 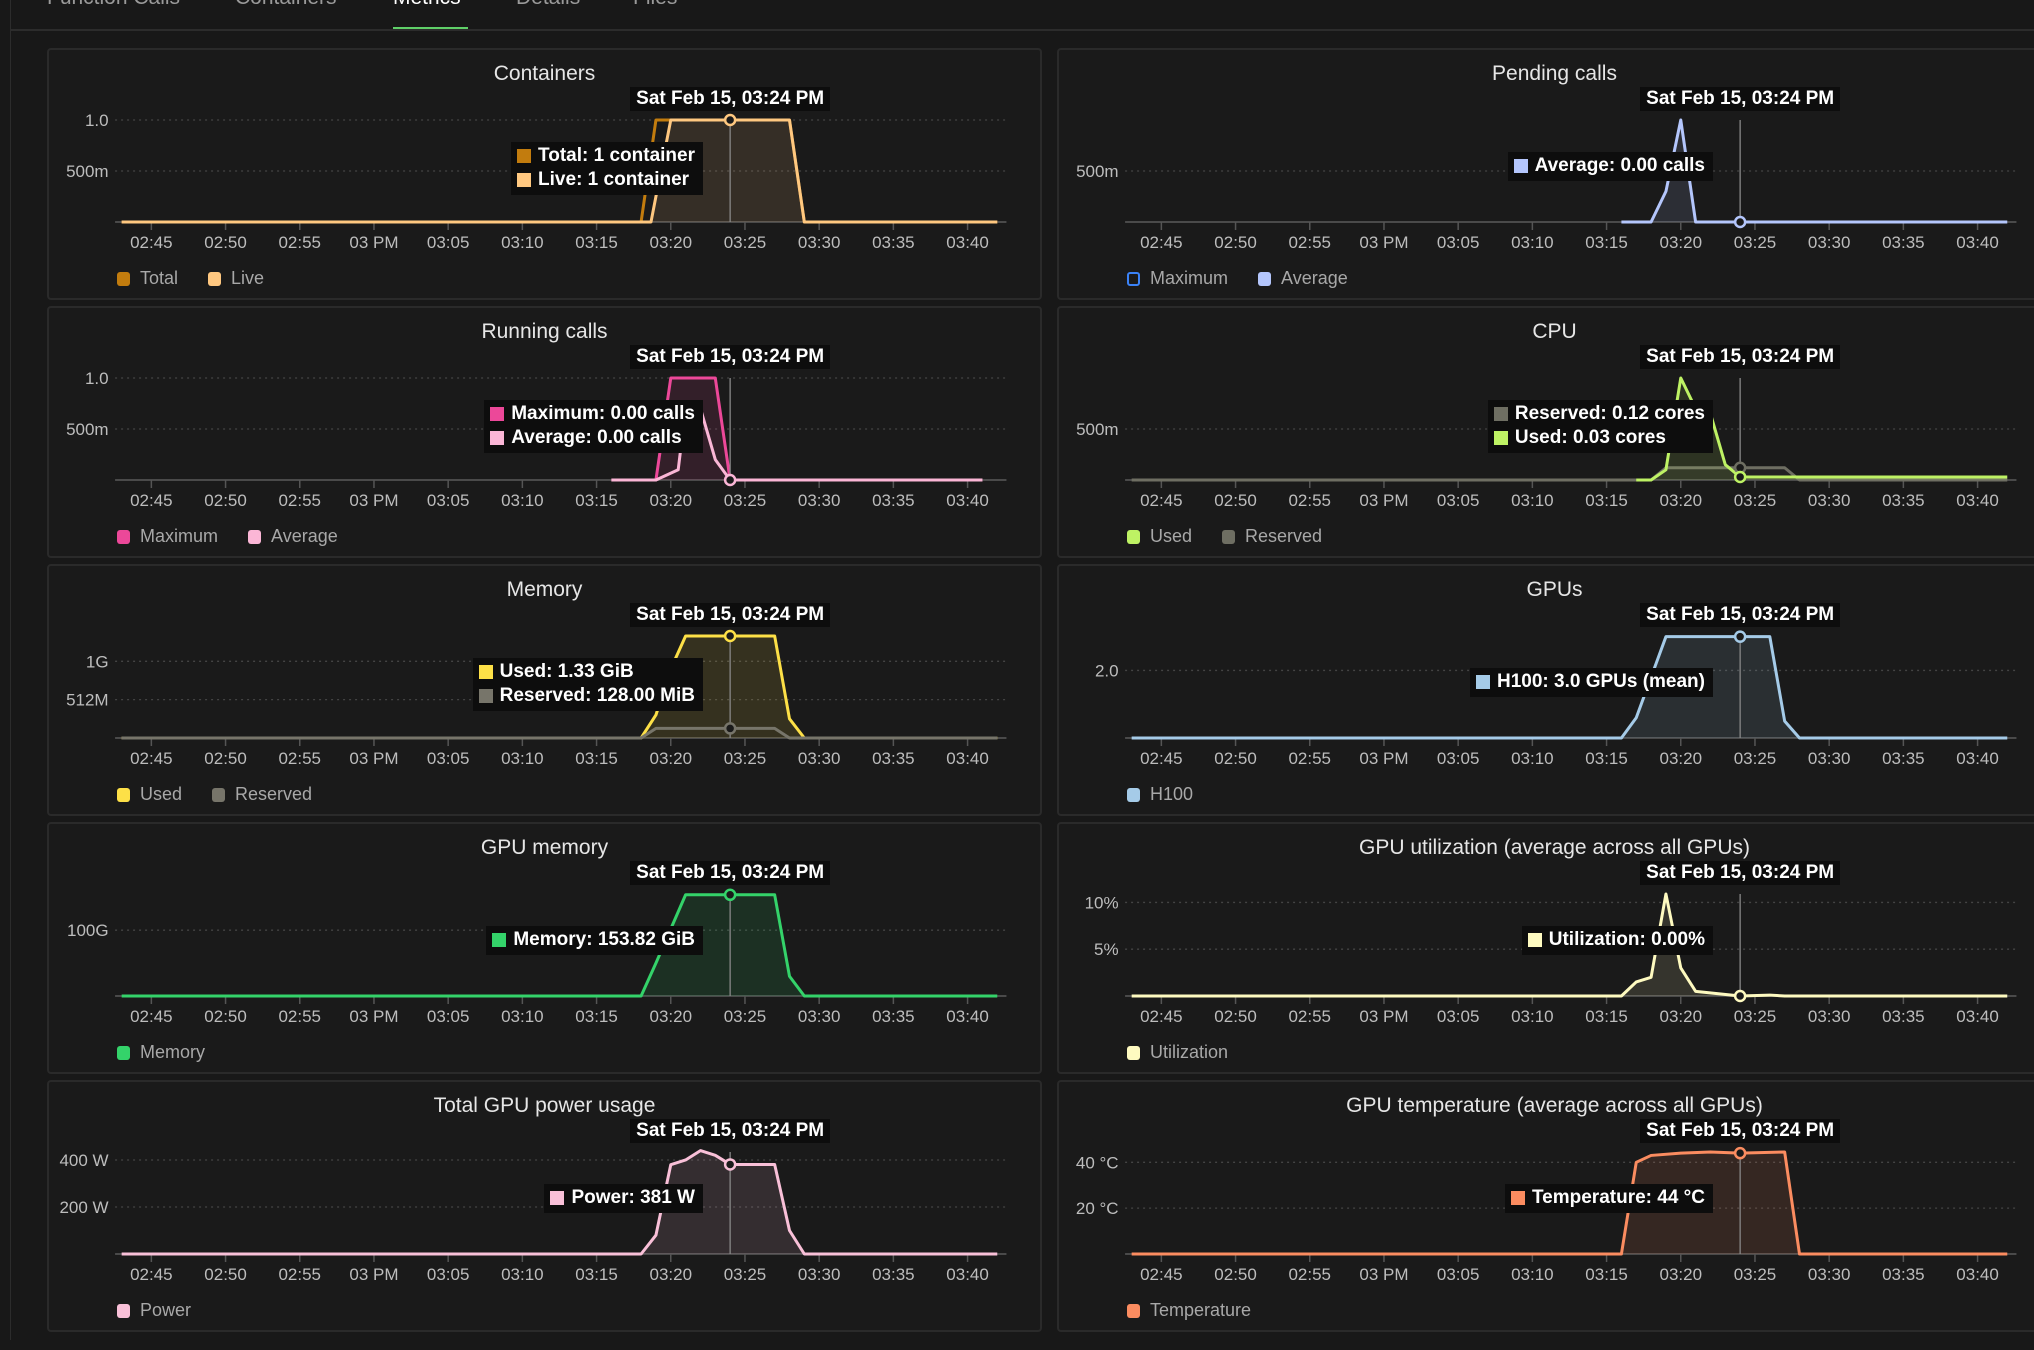 I want to click on legend-item: Live, so click(x=236, y=278).